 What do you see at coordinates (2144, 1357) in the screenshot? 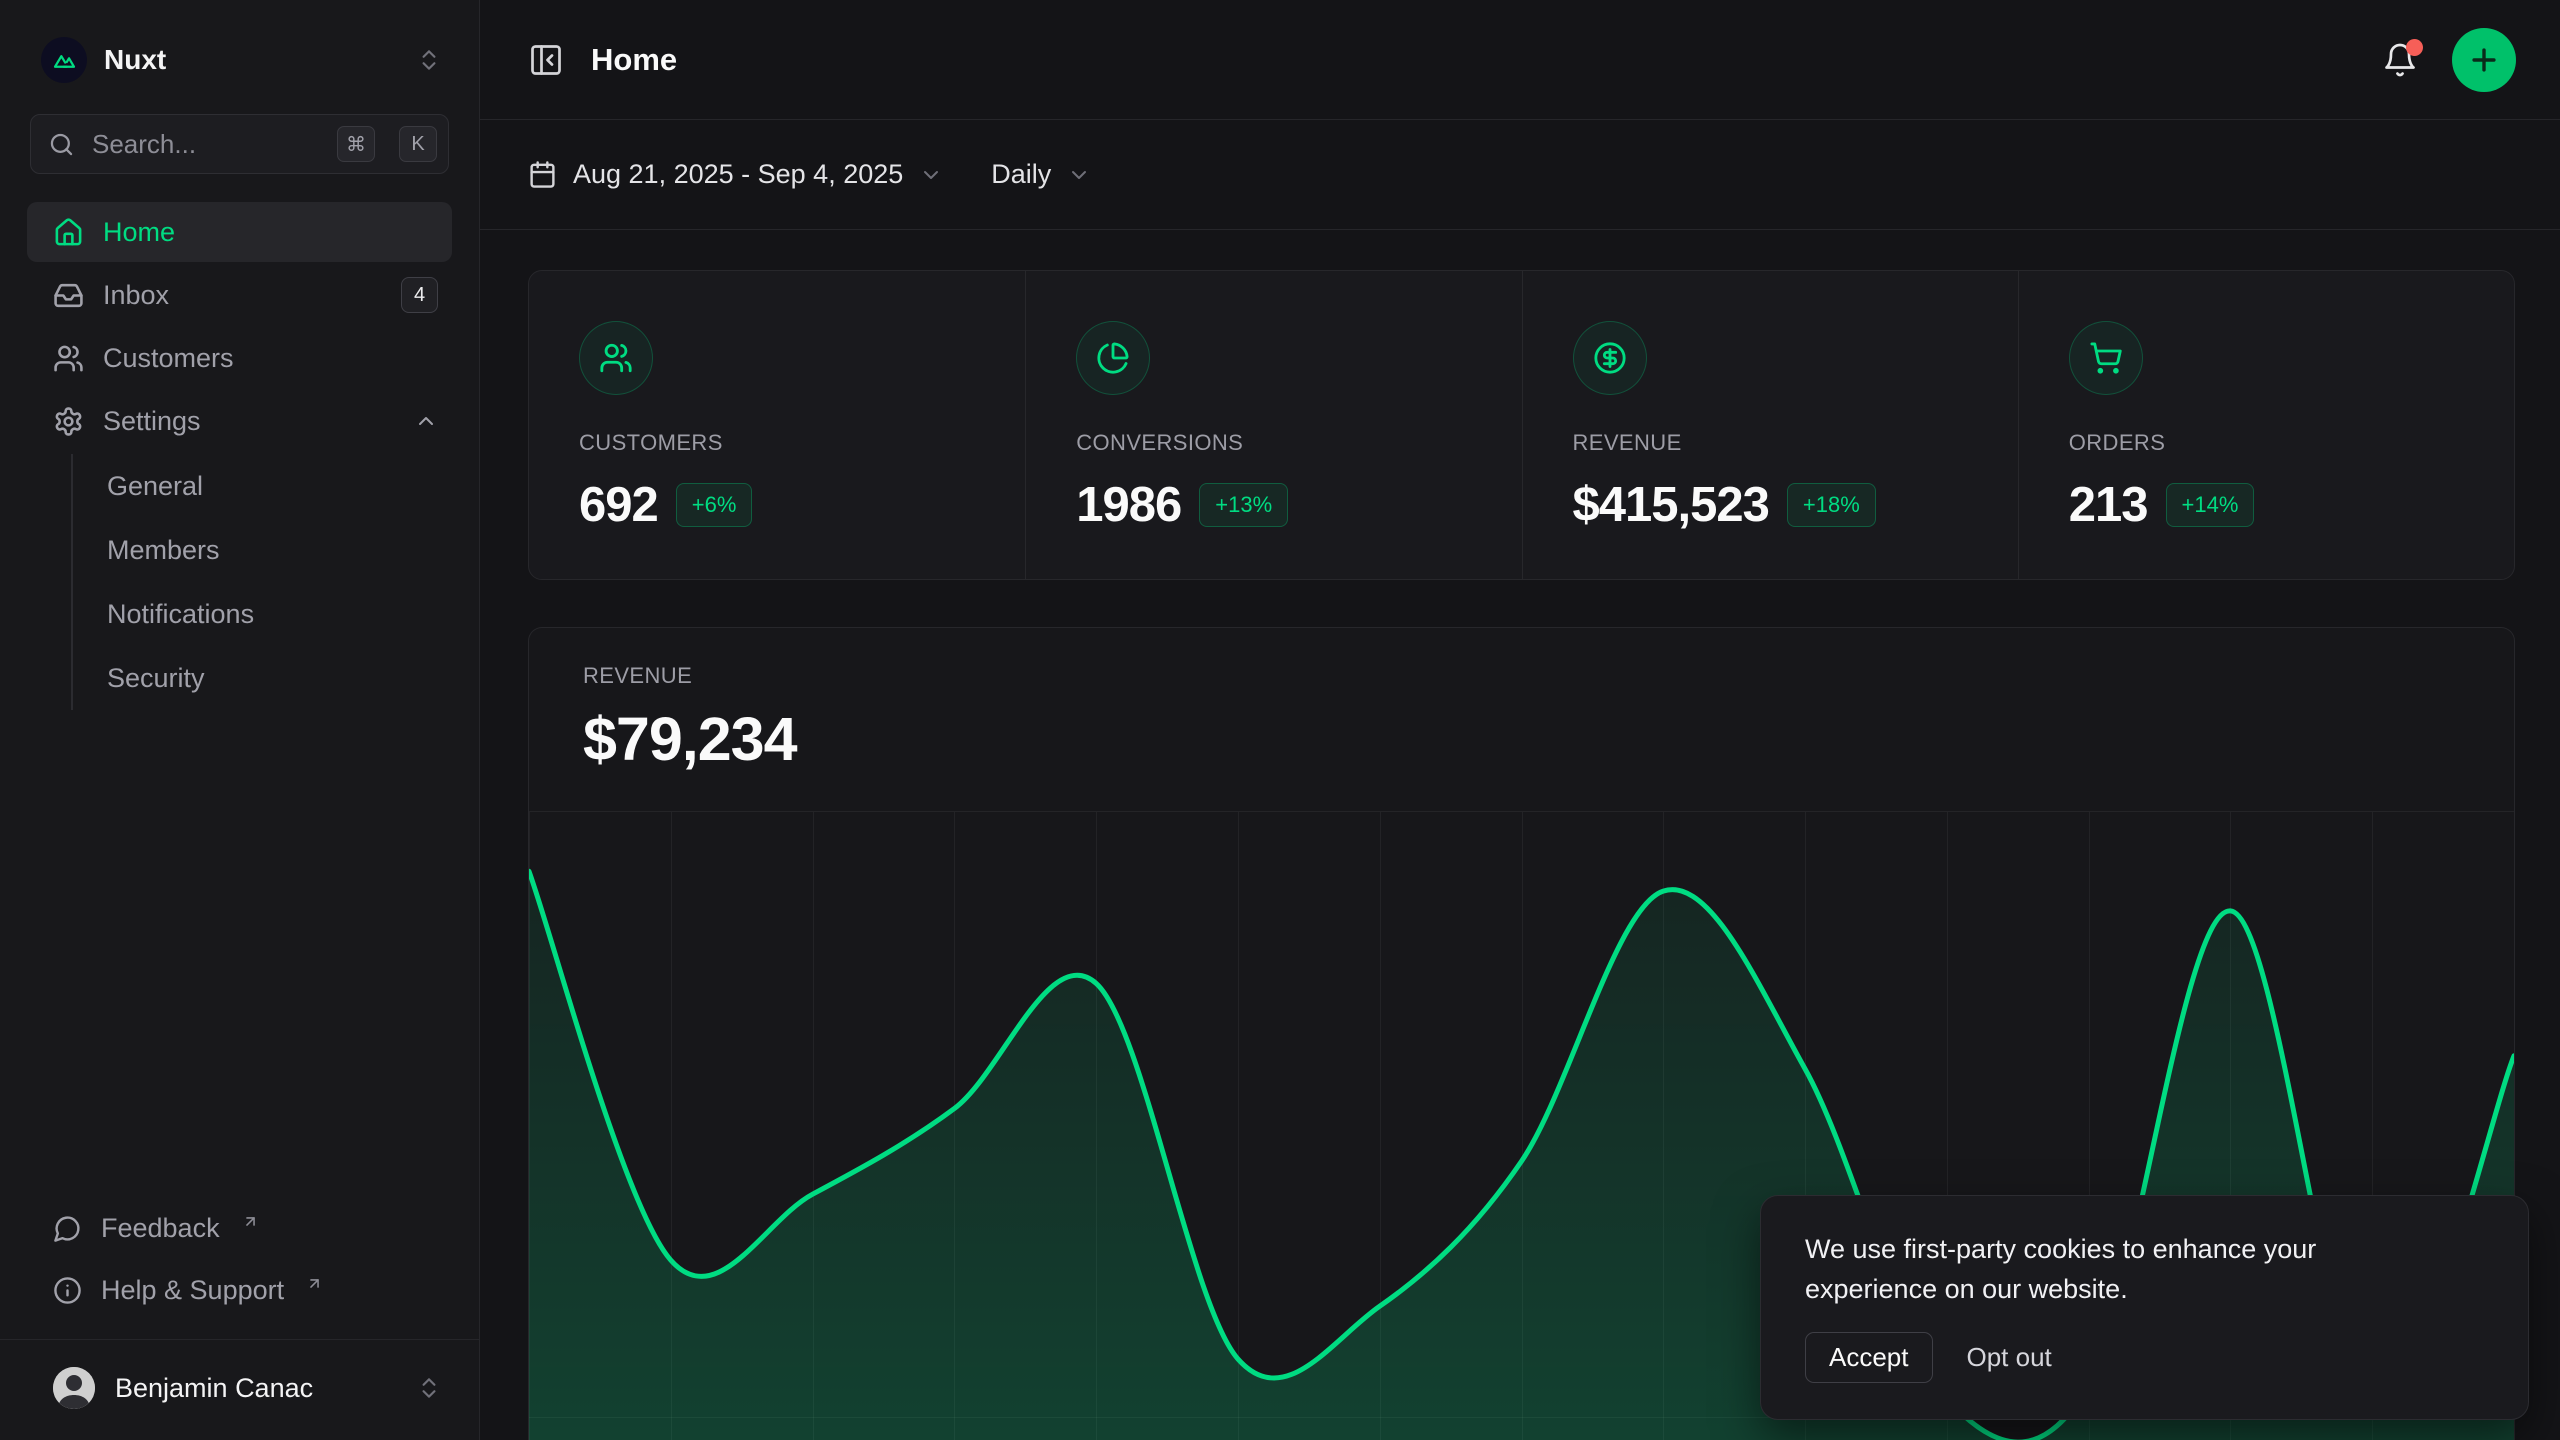
I see `cookie-actions: Accept Opt out` at bounding box center [2144, 1357].